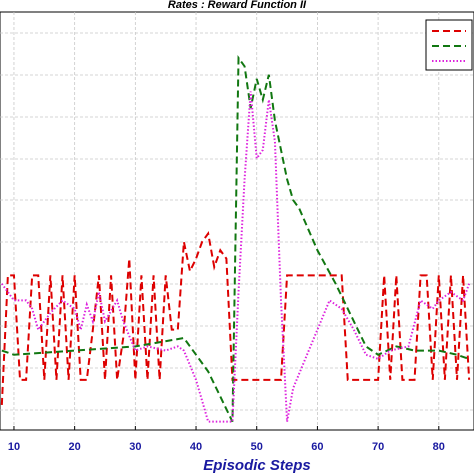 Image resolution: width=474 pixels, height=474 pixels. Describe the element at coordinates (317, 447) in the screenshot. I see `x-tick-label: 60` at that location.